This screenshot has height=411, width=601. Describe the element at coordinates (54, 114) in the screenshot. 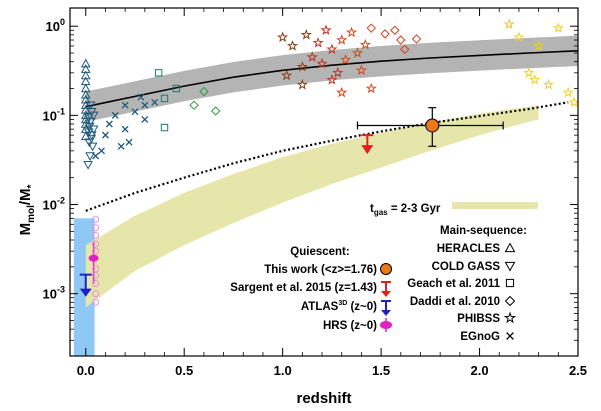

I see `y-tick-label-2: 10⁻¹` at that location.